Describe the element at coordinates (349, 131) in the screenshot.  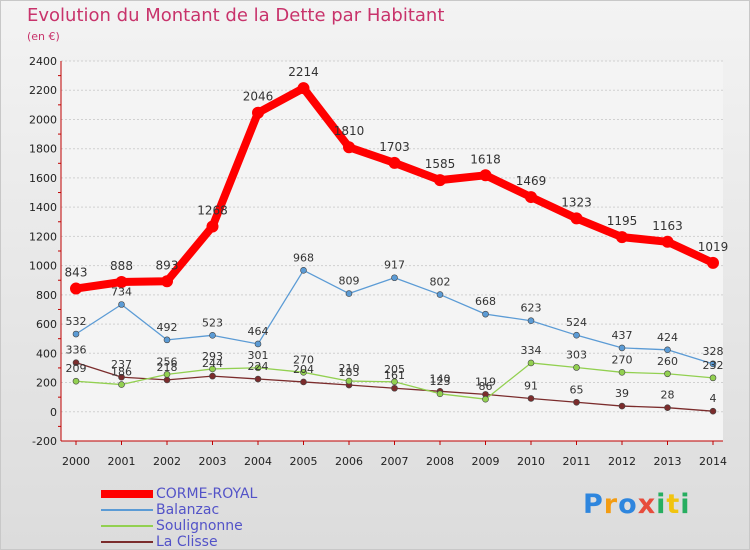
I see `data-label-corme-royal: 1810` at that location.